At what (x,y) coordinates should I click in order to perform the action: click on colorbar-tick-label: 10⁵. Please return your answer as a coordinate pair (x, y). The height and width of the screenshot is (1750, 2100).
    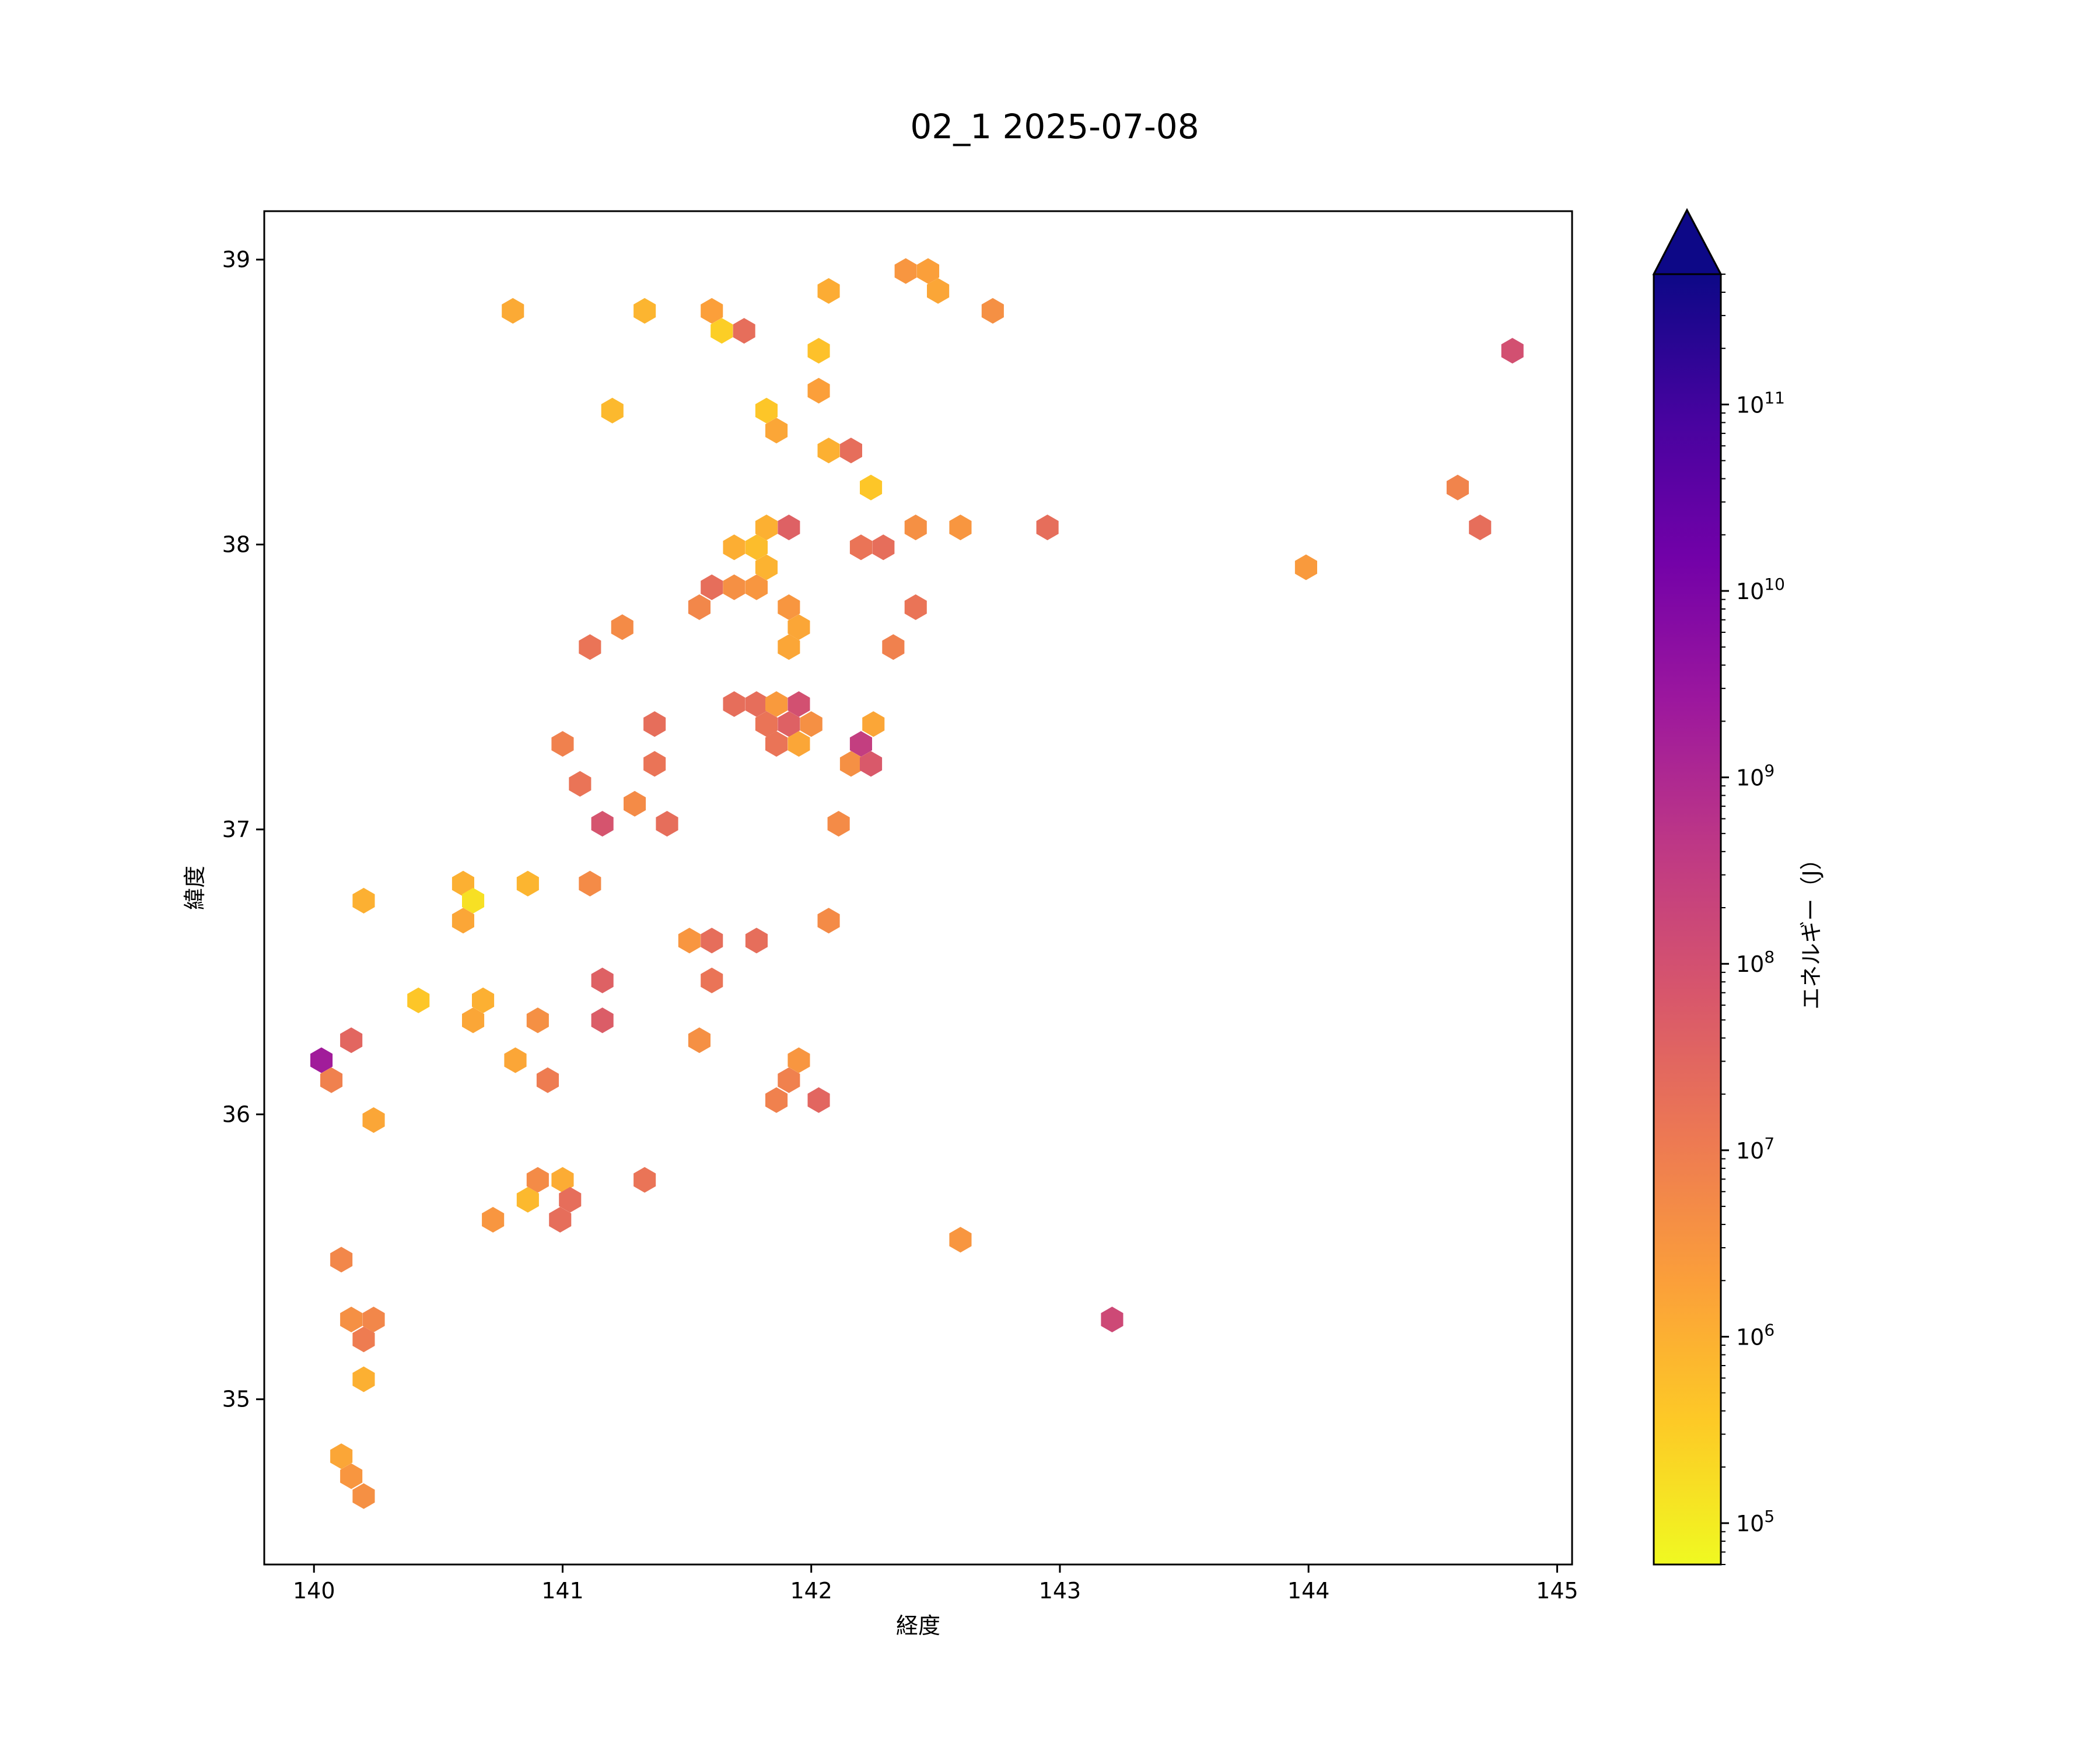
    Looking at the image, I should click on (1755, 1521).